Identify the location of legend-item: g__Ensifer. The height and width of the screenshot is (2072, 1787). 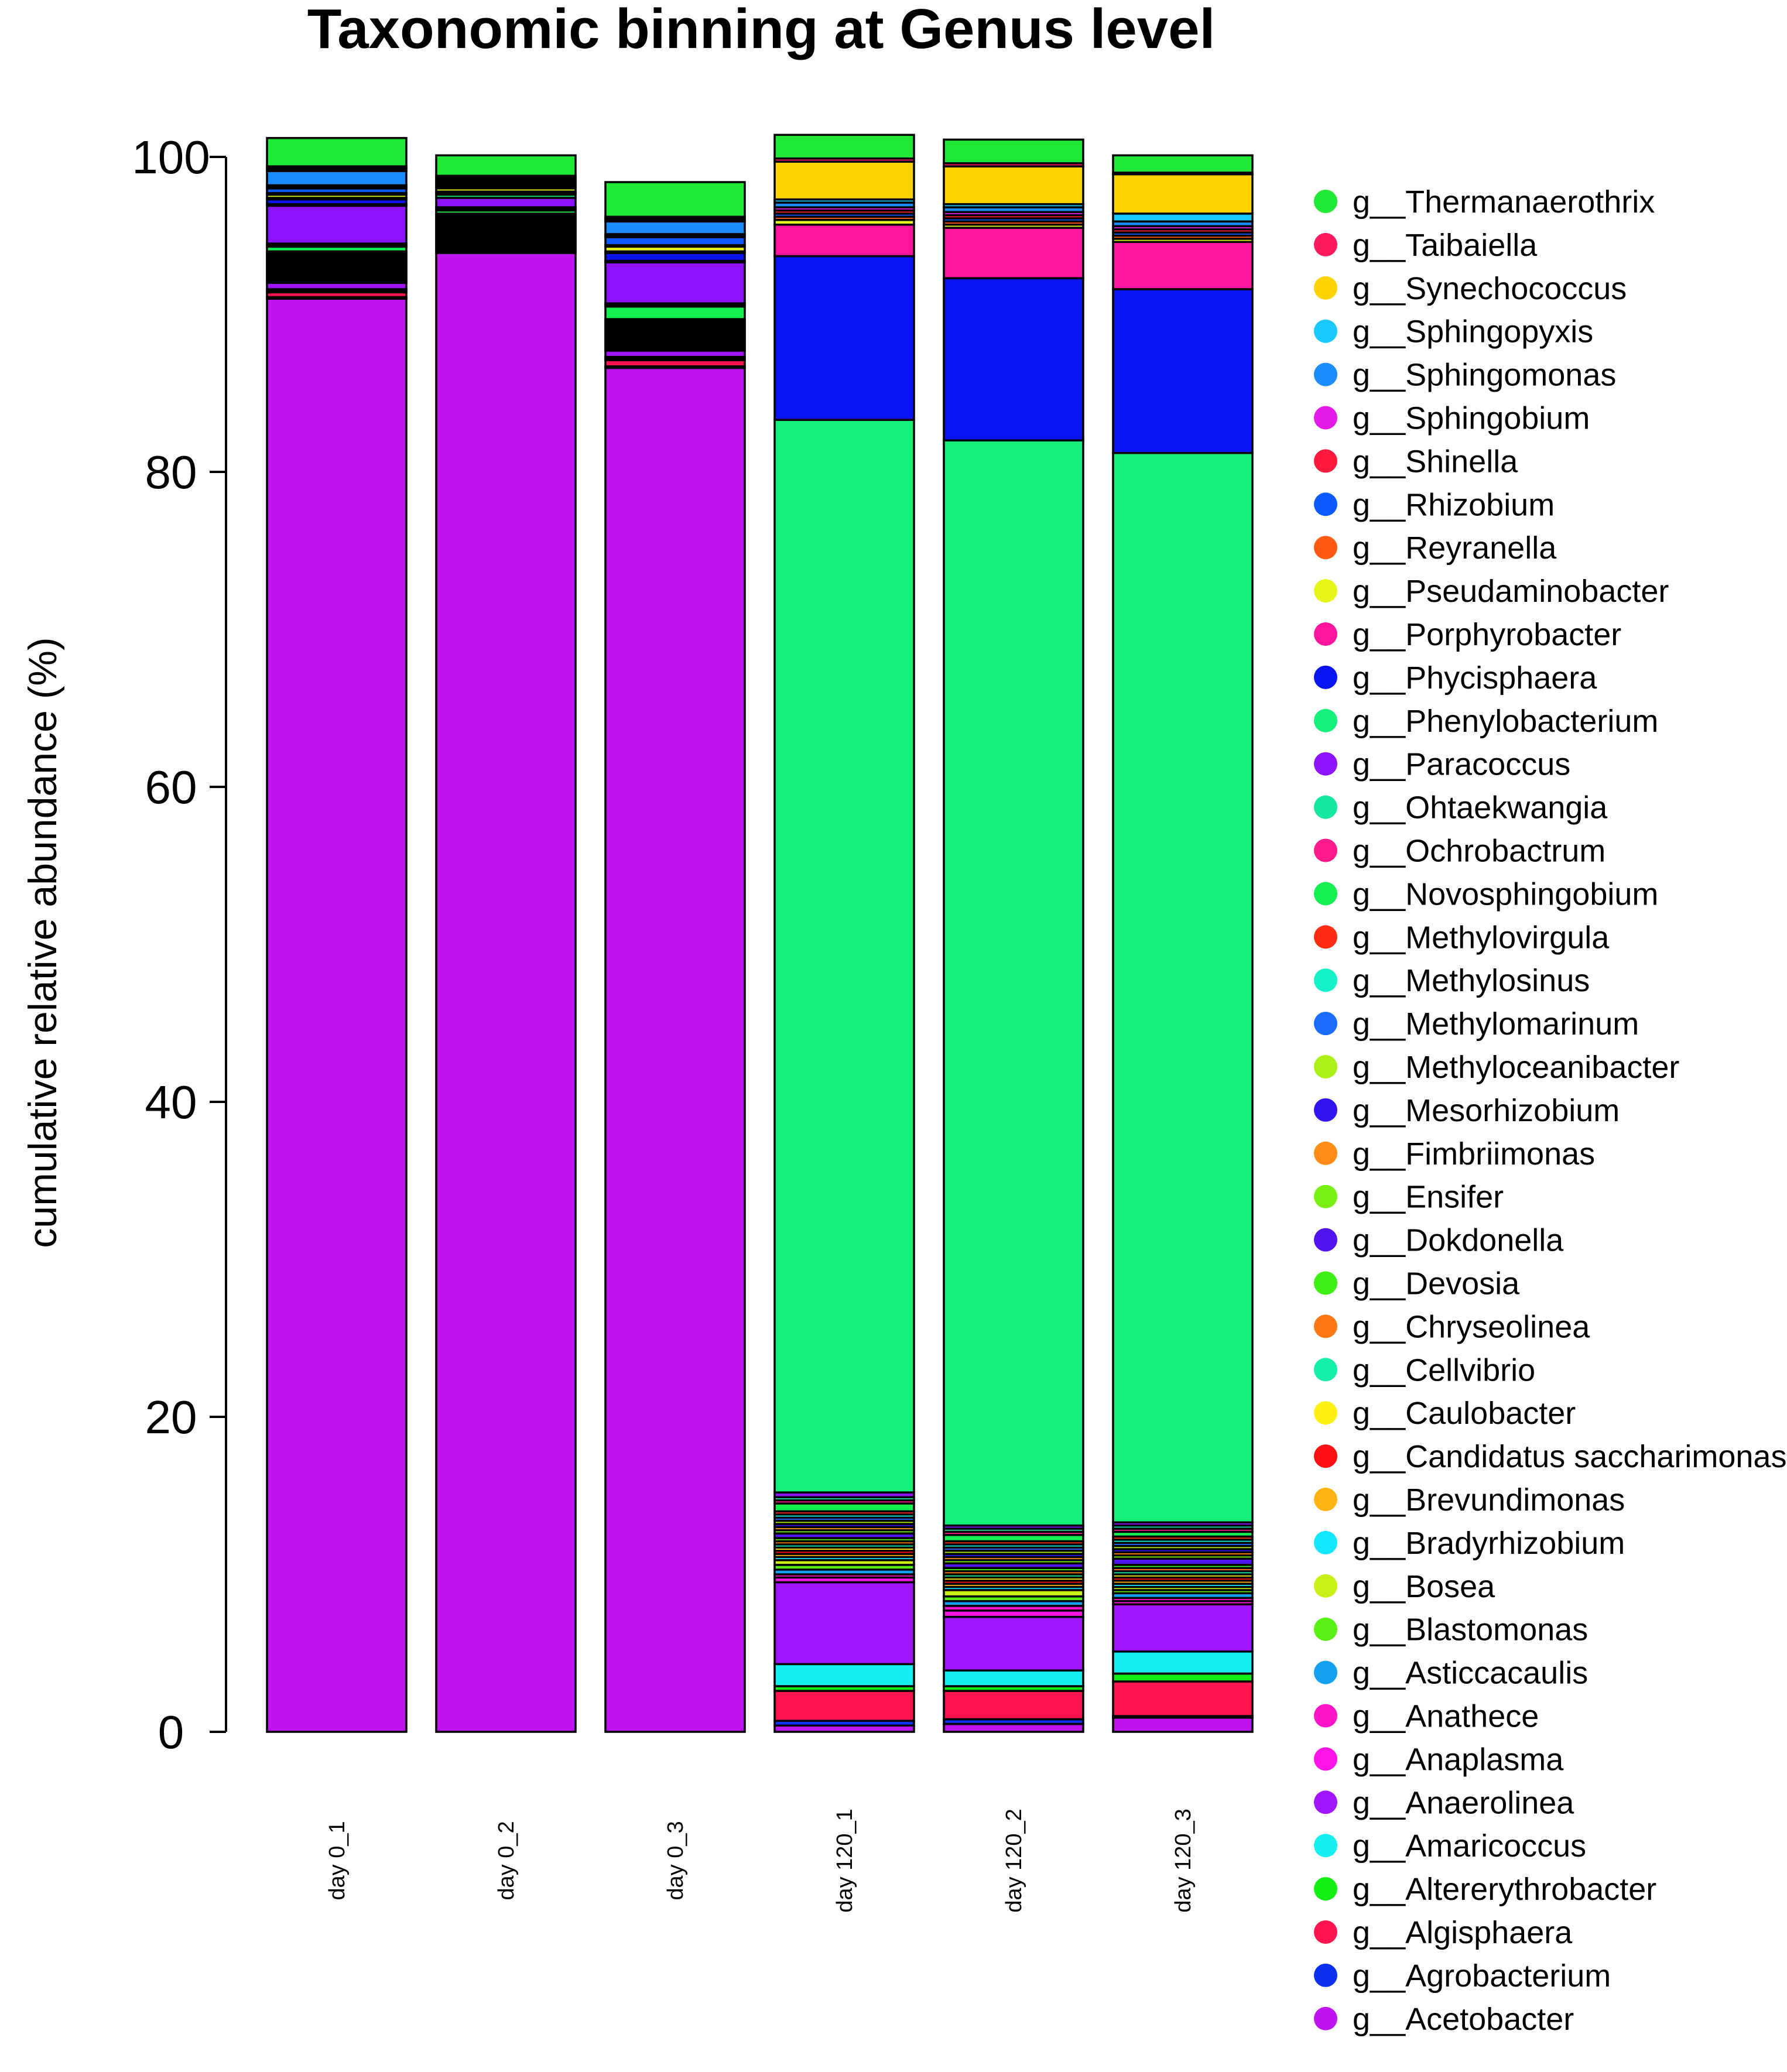
(1409, 1197).